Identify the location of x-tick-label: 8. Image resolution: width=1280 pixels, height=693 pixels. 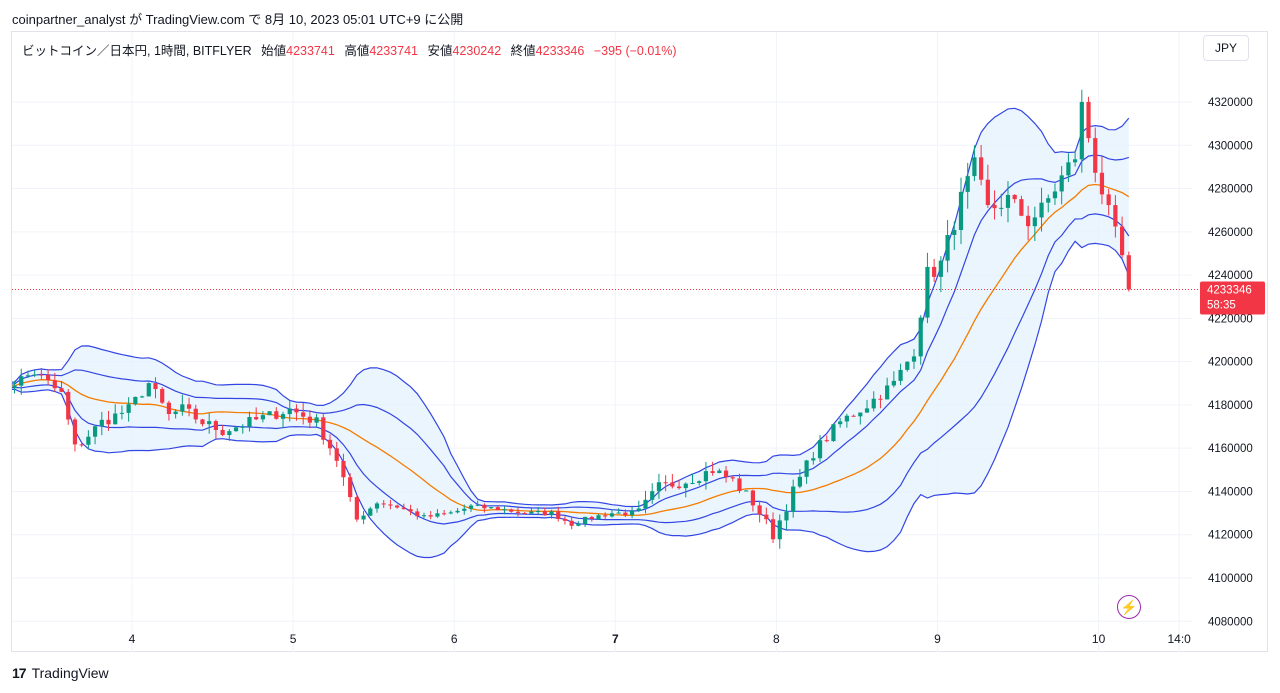
(776, 639).